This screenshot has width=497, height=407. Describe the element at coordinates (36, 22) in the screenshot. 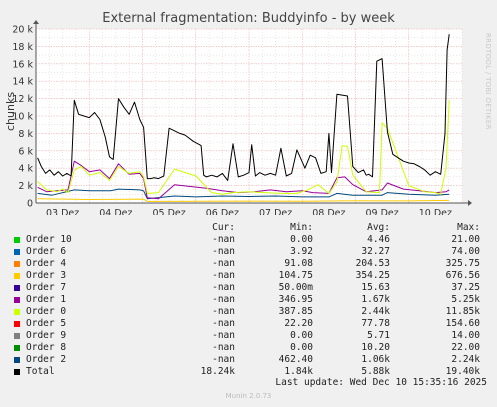

I see `y-axis-arrow` at that location.